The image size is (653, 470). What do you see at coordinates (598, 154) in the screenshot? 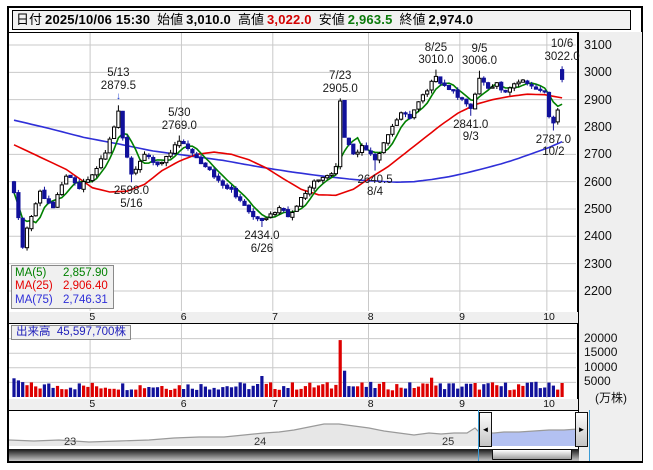
I see `price-tick-2700: 2700` at bounding box center [598, 154].